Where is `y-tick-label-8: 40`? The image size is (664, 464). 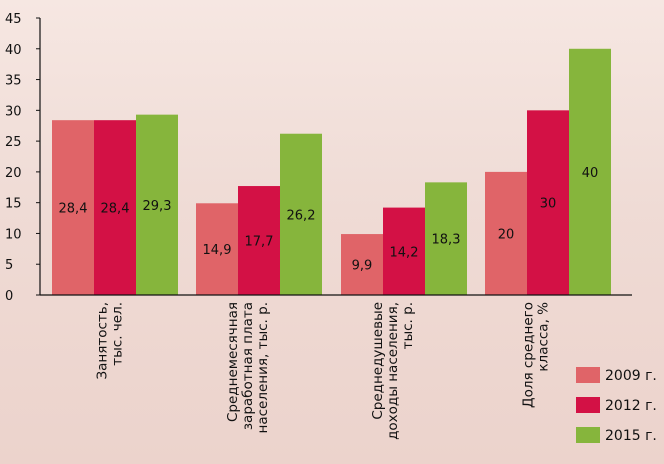
y-tick-label-8: 40 is located at coordinates (13, 50).